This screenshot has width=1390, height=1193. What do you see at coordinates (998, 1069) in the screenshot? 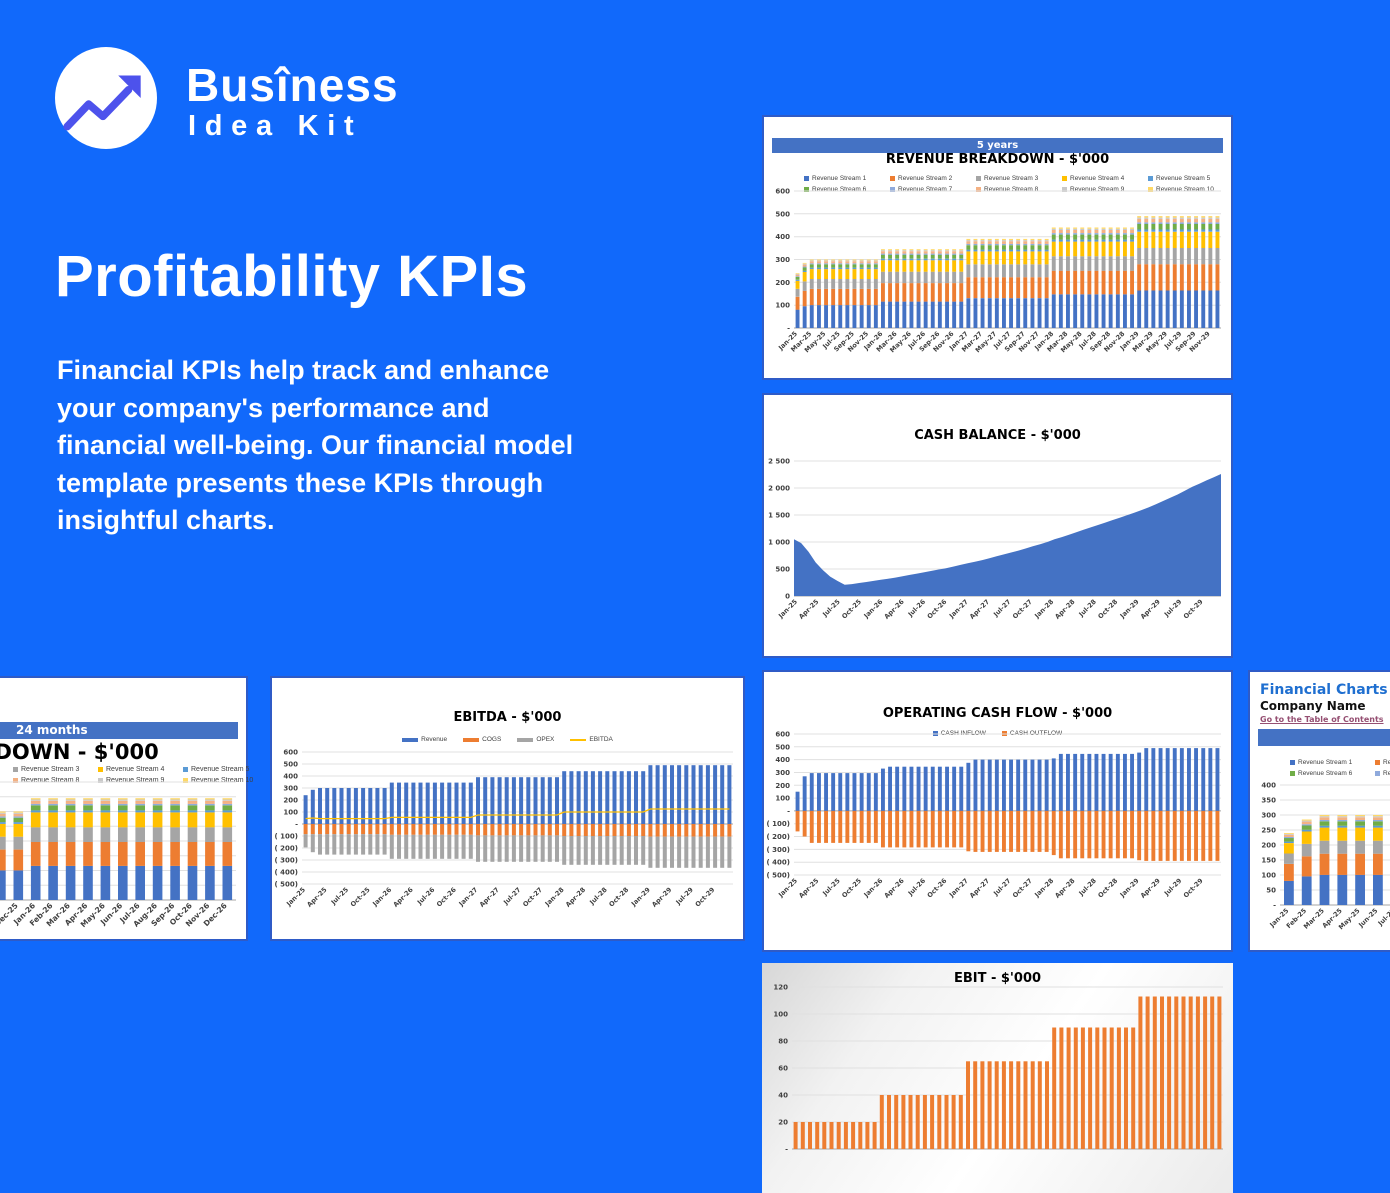
I see `ebit-svg: 120 100 80 60 40 20 -` at bounding box center [998, 1069].